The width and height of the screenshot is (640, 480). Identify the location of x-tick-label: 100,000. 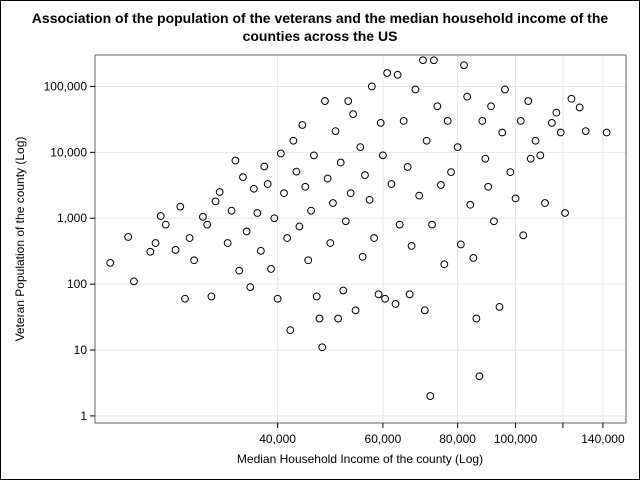
(516, 439).